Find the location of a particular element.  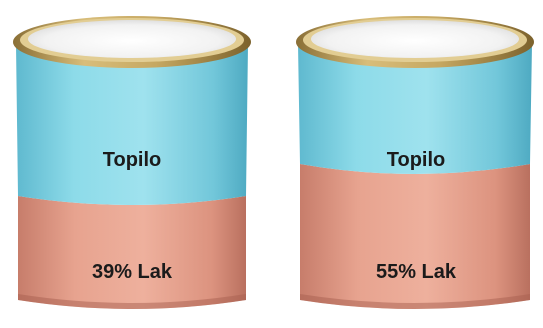

can-right-lak-label: 55% Lak is located at coordinates (416, 272).